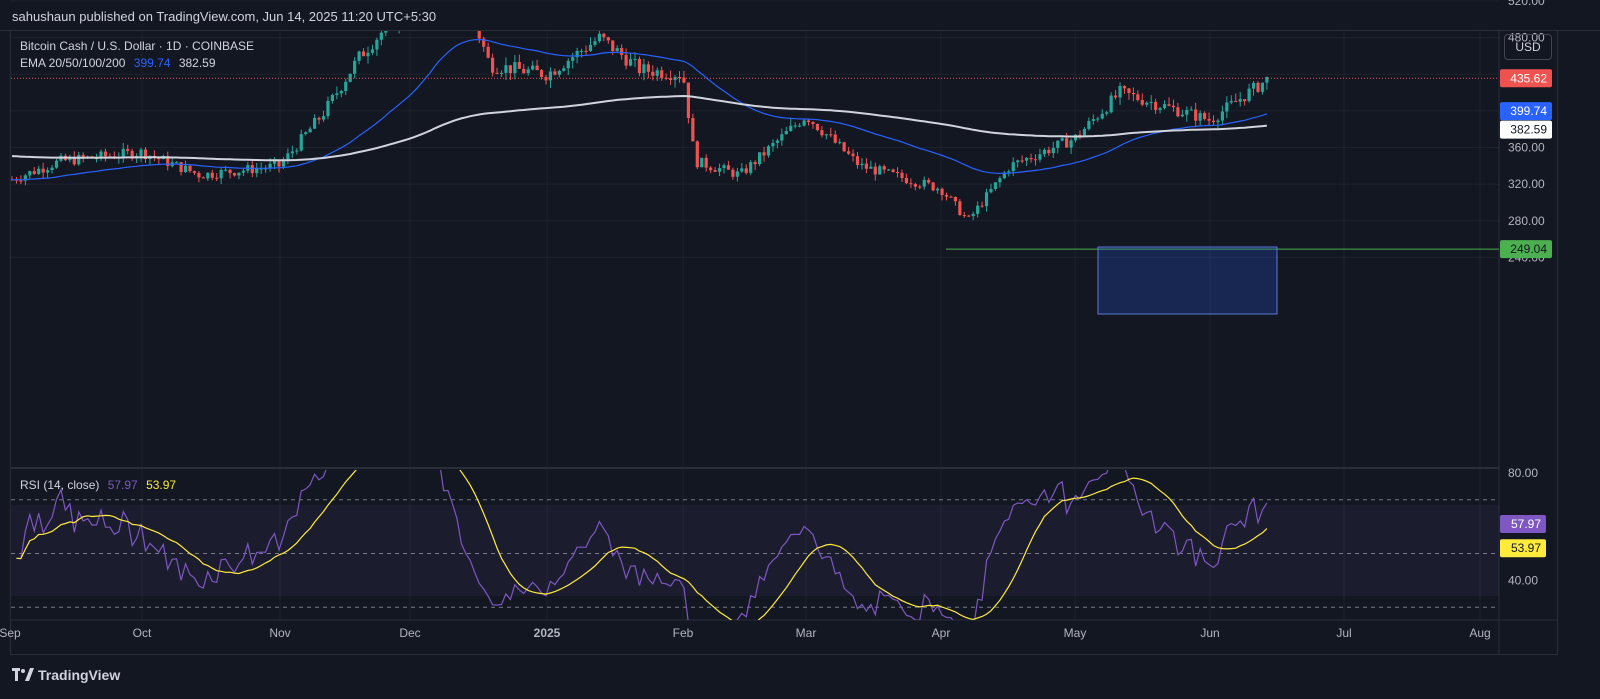 The image size is (1600, 699). I want to click on consolidation-box, so click(1187, 280).